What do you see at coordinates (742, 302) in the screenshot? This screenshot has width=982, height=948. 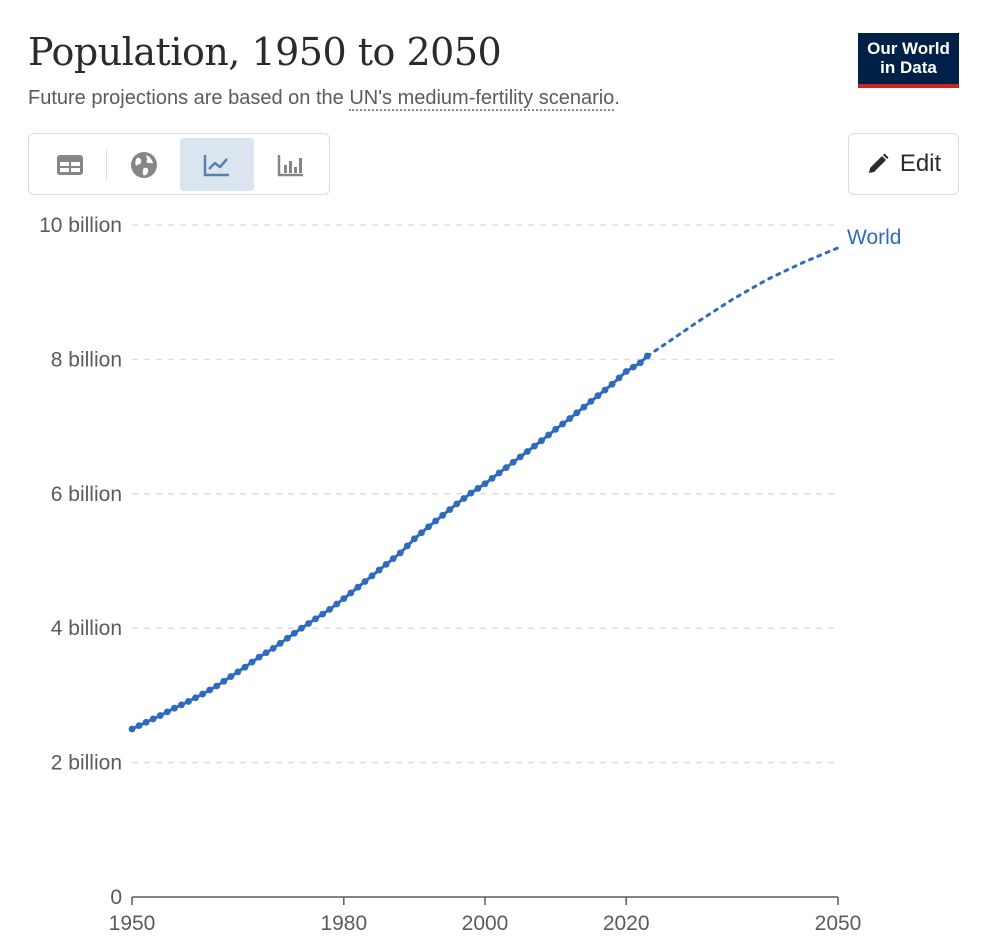 I see `series-line-projection` at bounding box center [742, 302].